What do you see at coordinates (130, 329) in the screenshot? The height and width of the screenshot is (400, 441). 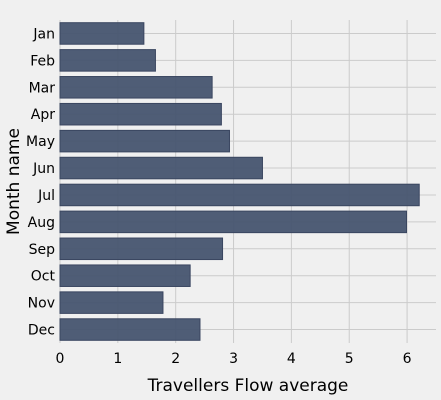 I see `bar-dec` at bounding box center [130, 329].